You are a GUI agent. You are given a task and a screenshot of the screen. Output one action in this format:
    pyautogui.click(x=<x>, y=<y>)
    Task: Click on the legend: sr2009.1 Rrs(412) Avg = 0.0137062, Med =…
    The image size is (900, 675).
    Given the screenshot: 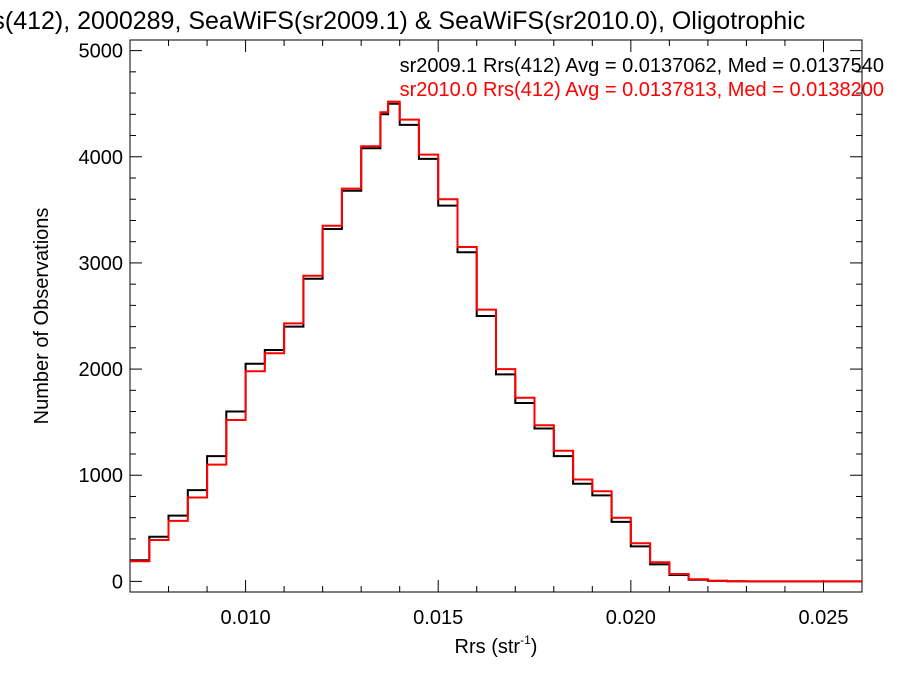 What is the action you would take?
    pyautogui.click(x=642, y=78)
    